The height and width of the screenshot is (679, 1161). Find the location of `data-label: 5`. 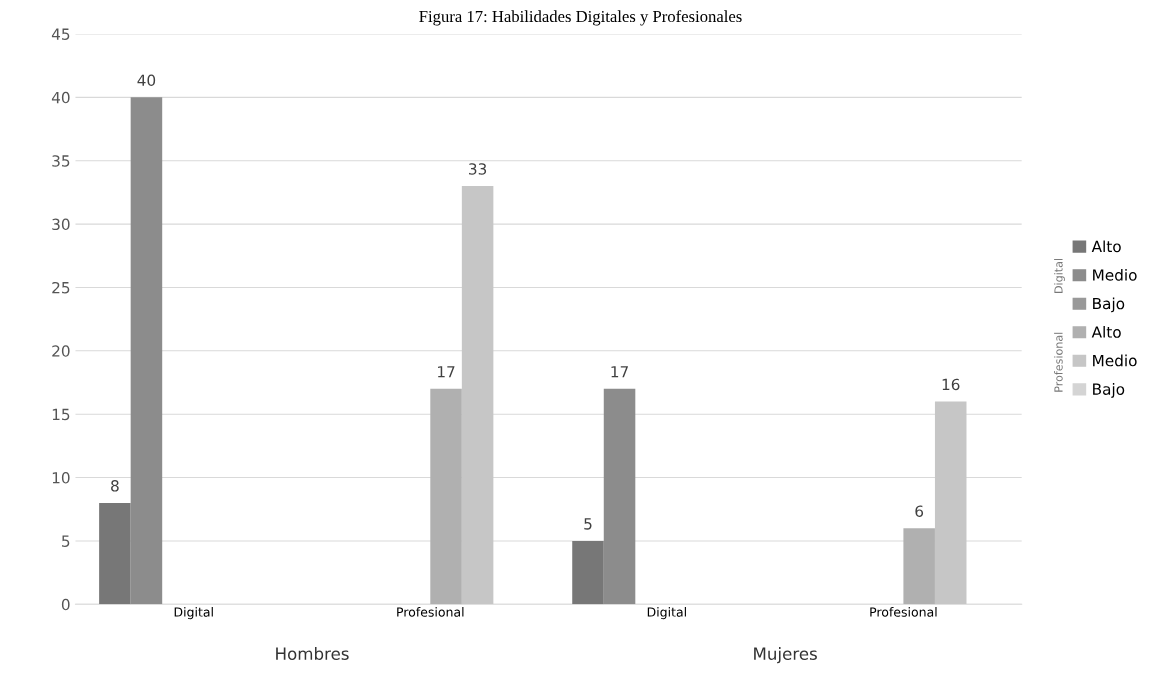

data-label: 5 is located at coordinates (588, 524).